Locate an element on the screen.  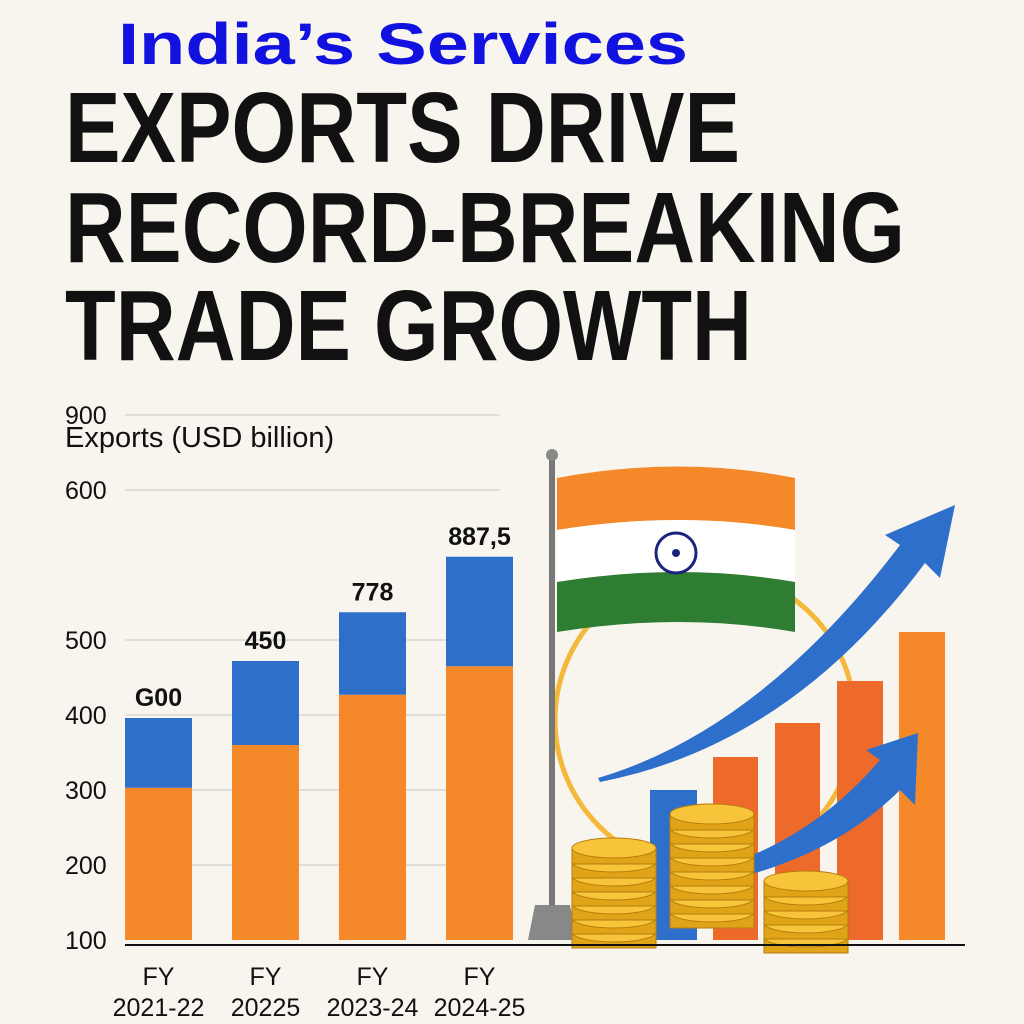
total-label: 887,5 is located at coordinates (479, 537).